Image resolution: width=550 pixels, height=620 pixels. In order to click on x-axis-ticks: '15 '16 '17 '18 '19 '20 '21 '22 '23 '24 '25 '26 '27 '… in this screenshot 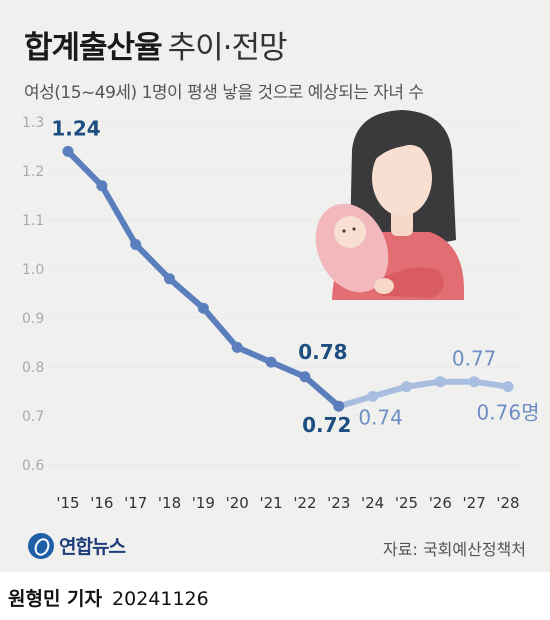, I will do `click(287, 503)`.